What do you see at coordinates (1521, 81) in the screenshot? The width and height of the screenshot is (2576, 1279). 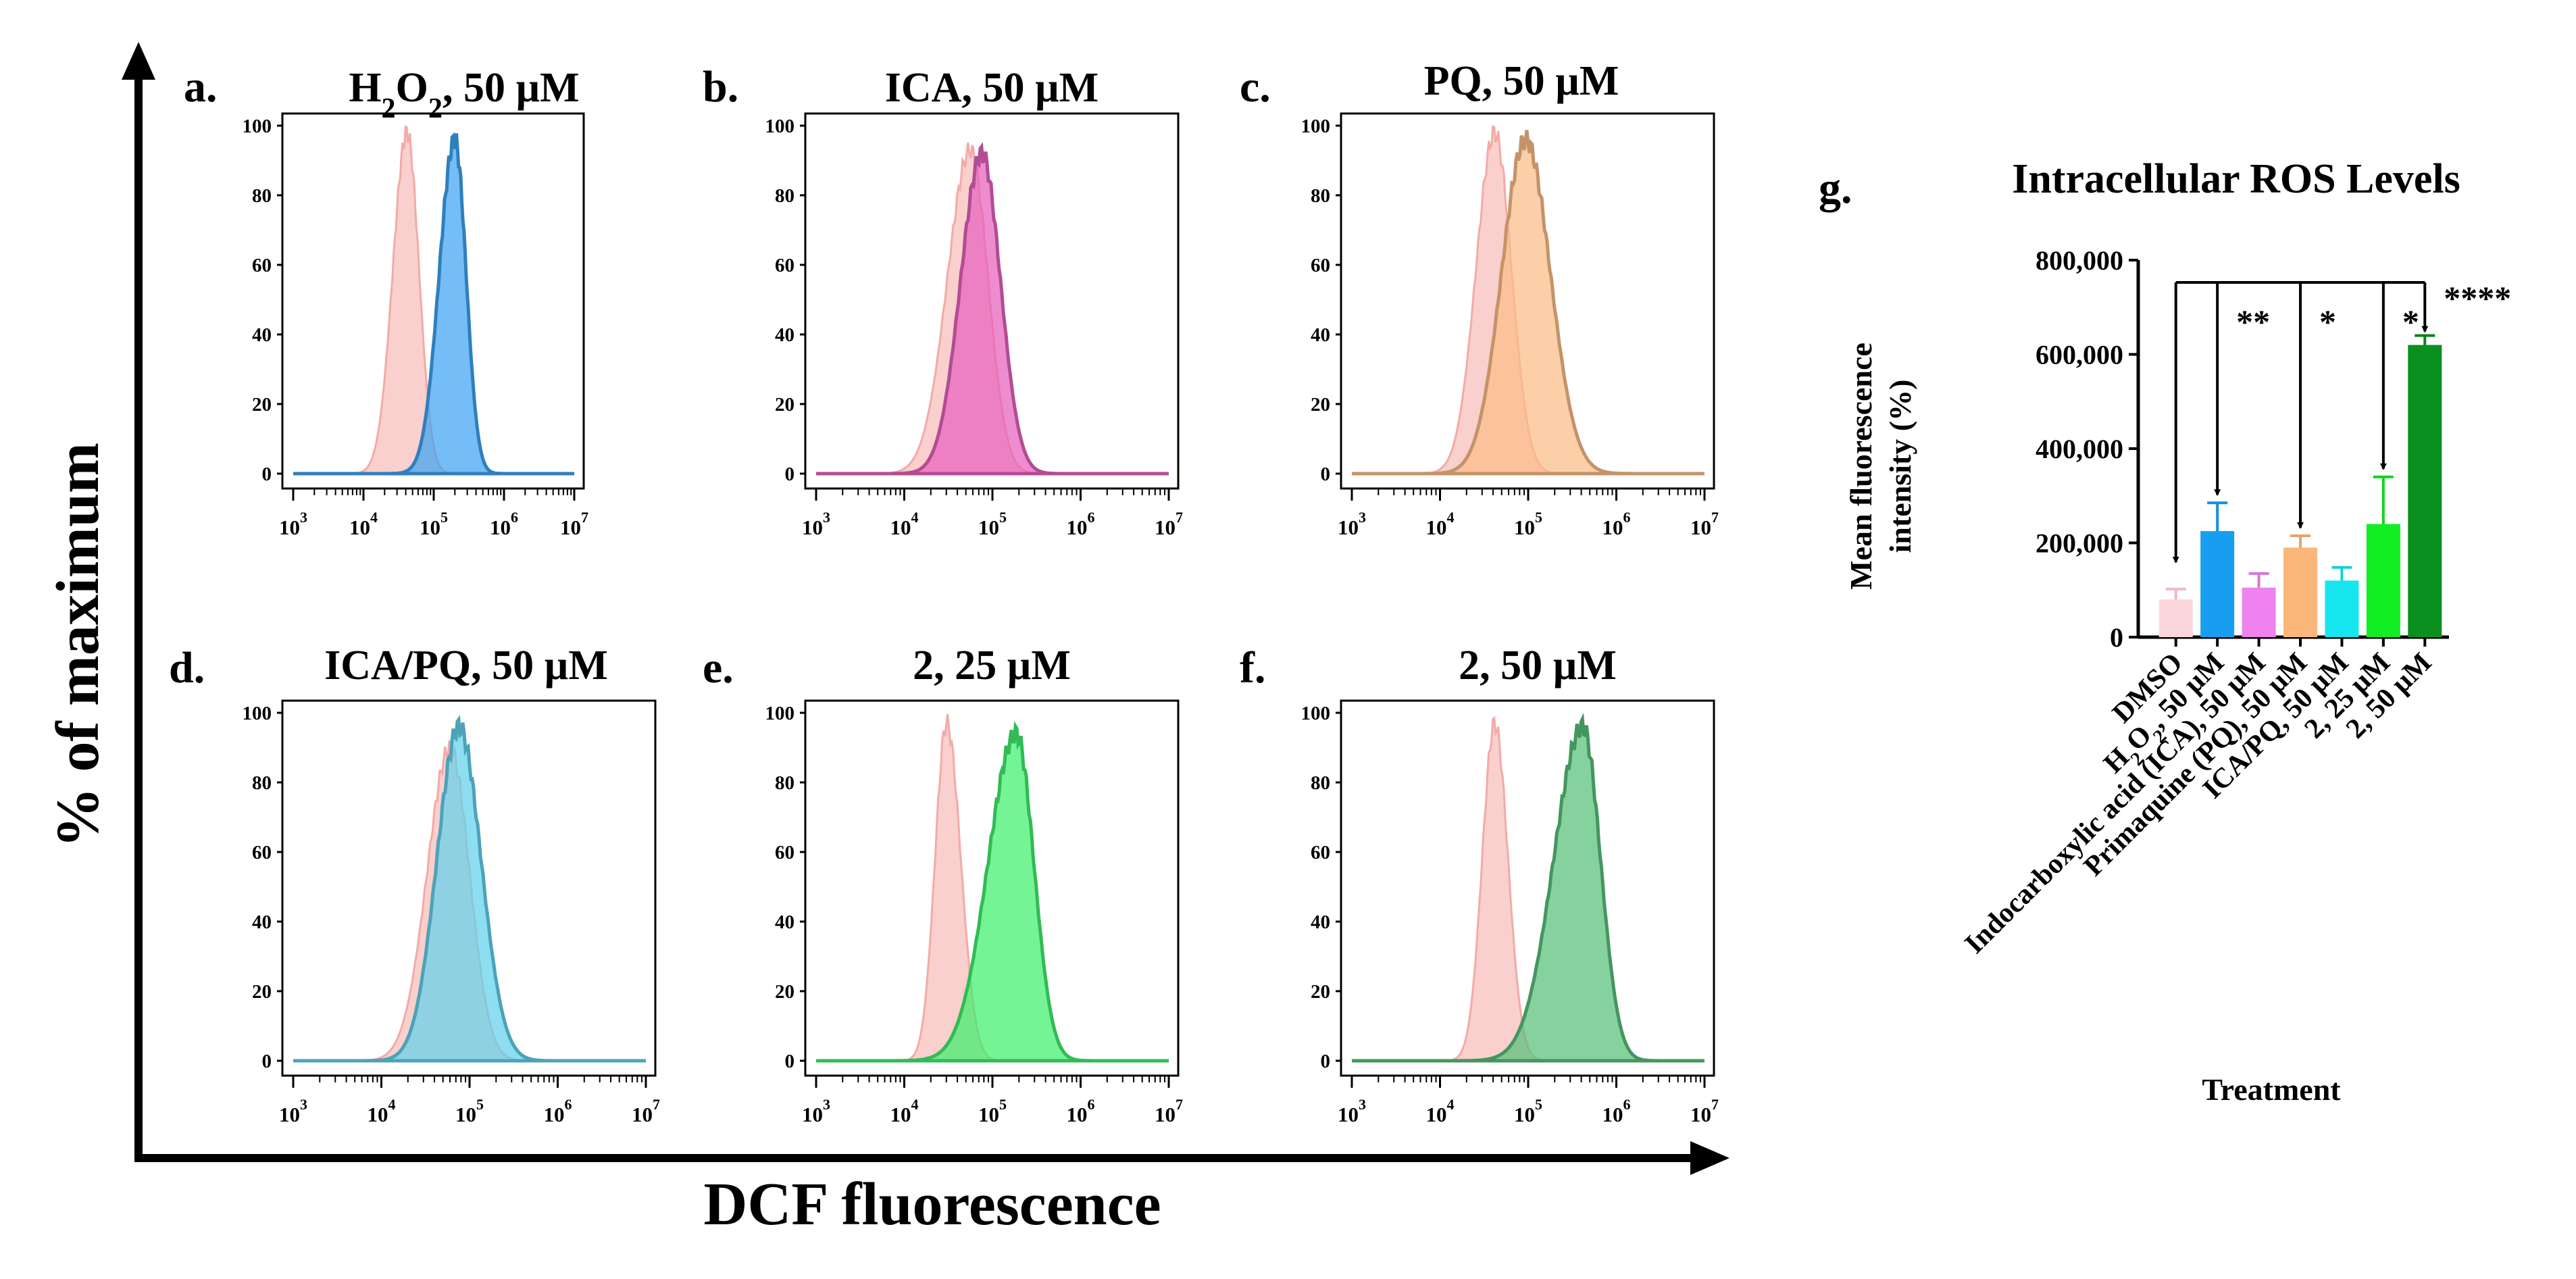 I see `panel-title: PQ, 50 µM` at bounding box center [1521, 81].